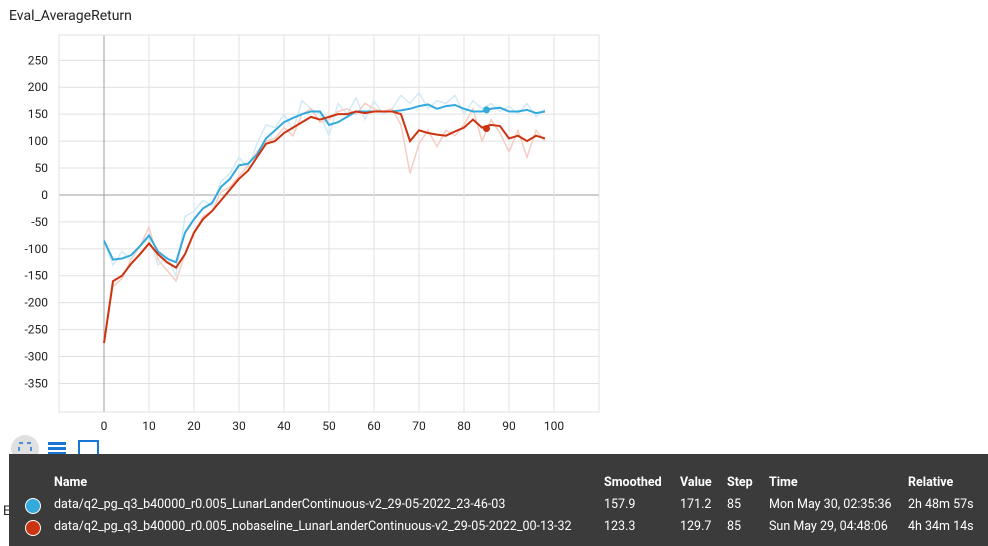 The image size is (988, 546). I want to click on column-header: Time, so click(783, 482).